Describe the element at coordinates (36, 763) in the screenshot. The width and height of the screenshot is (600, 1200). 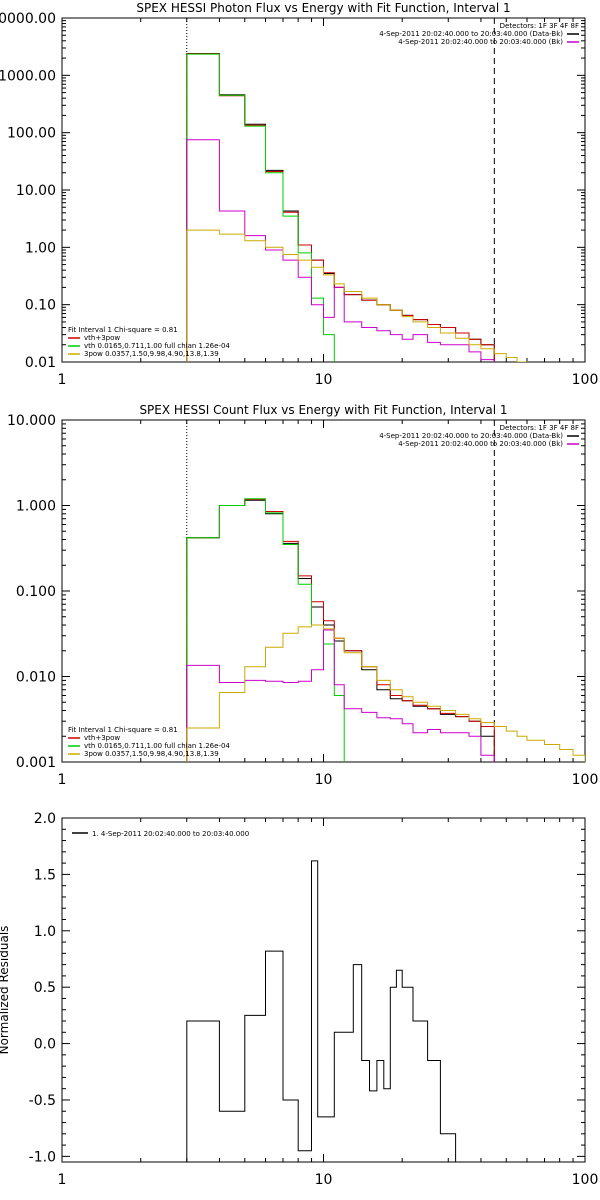
I see `y-tick-label: 0.001` at that location.